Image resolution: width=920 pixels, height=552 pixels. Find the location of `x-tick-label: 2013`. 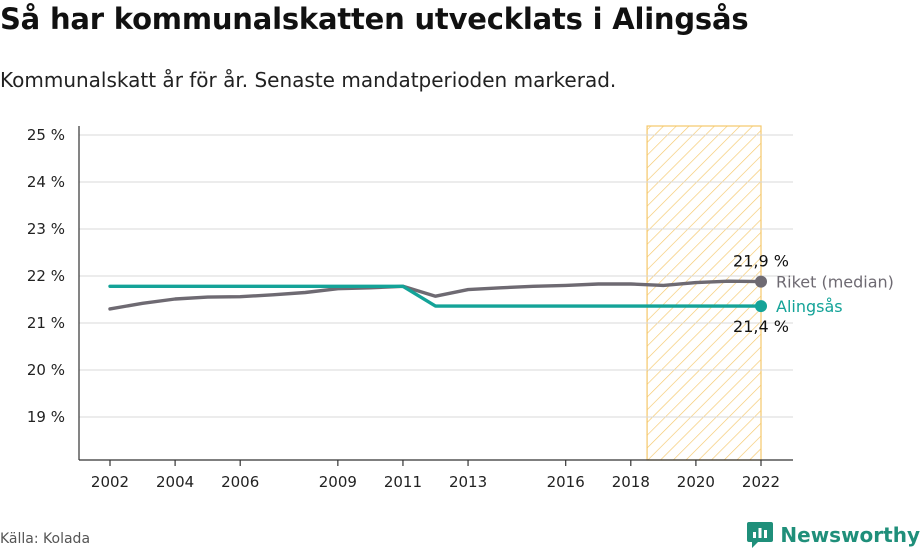

x-tick-label: 2013 is located at coordinates (468, 482).